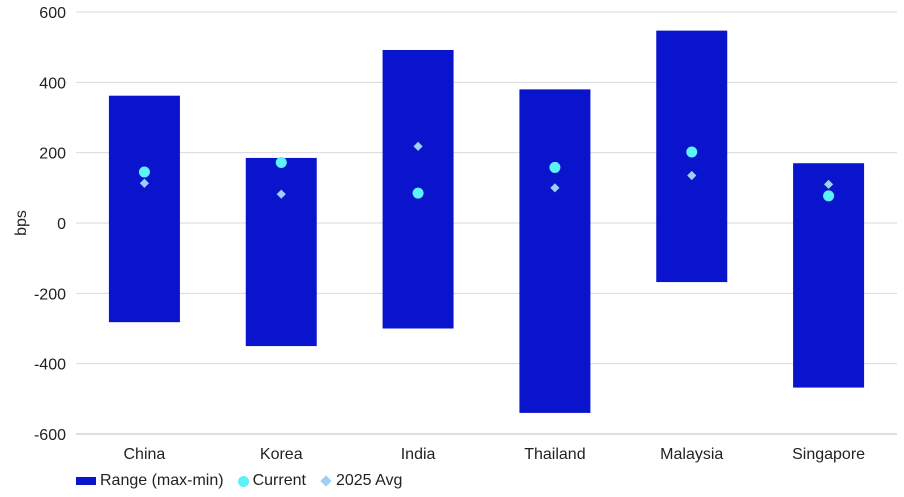 This screenshot has width=904, height=497. Describe the element at coordinates (828, 184) in the screenshot. I see `avg-marker-singapore` at that location.